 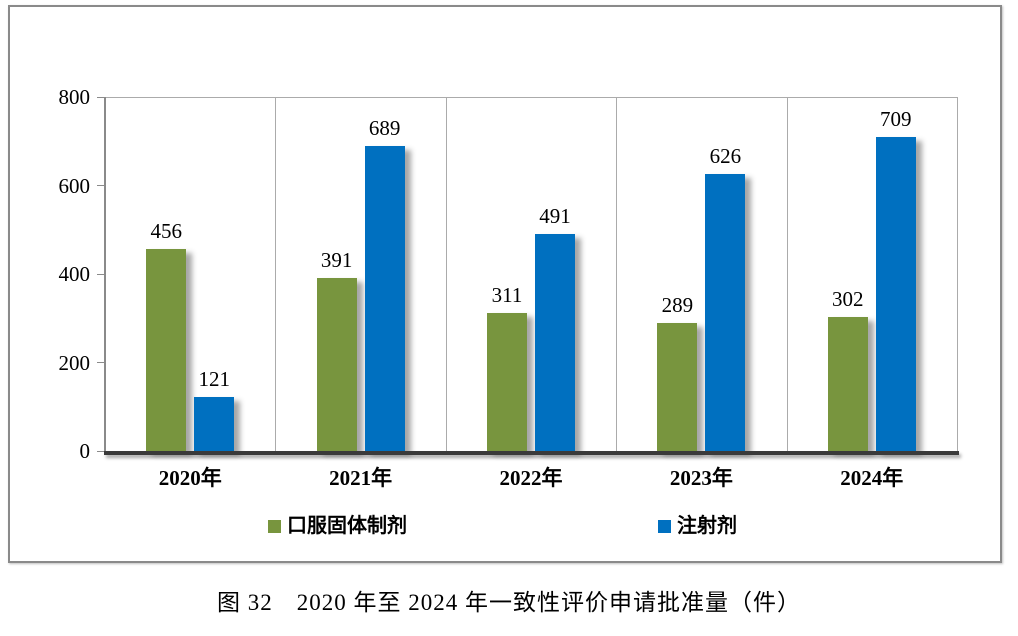 I want to click on bar-value-label: 311, so click(x=507, y=295).